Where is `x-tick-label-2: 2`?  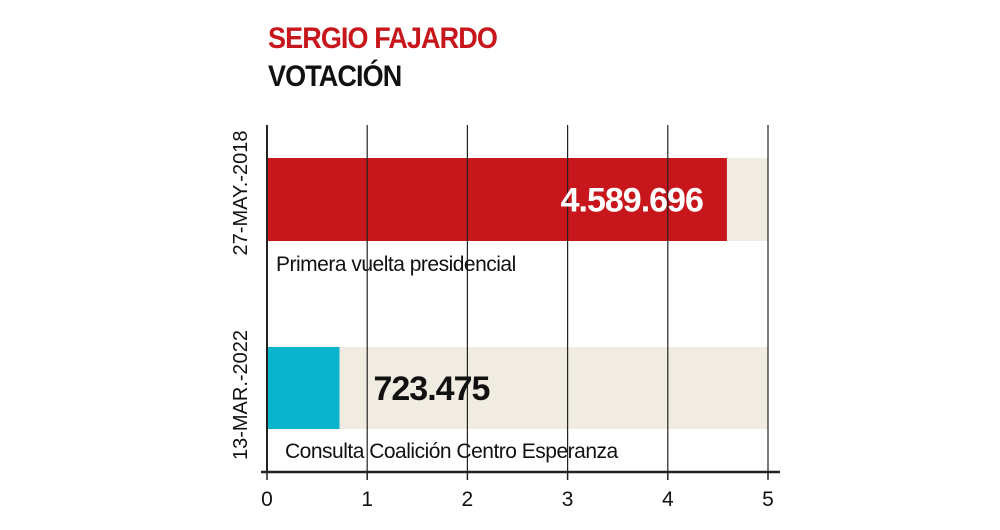 x-tick-label-2: 2 is located at coordinates (468, 499).